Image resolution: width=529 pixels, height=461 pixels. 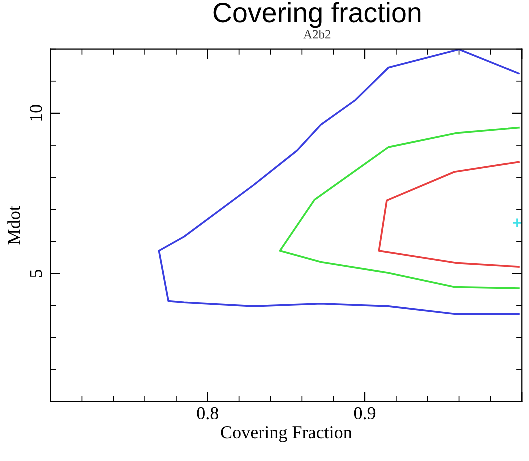 What do you see at coordinates (317, 34) in the screenshot?
I see `chart-subtitle: A2b2` at bounding box center [317, 34].